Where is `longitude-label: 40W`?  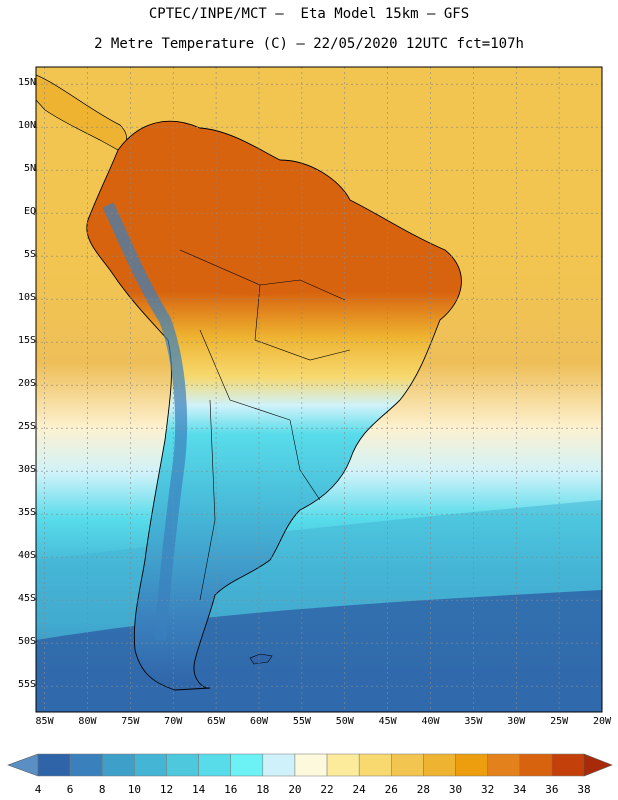 longitude-label: 40W is located at coordinates (430, 721).